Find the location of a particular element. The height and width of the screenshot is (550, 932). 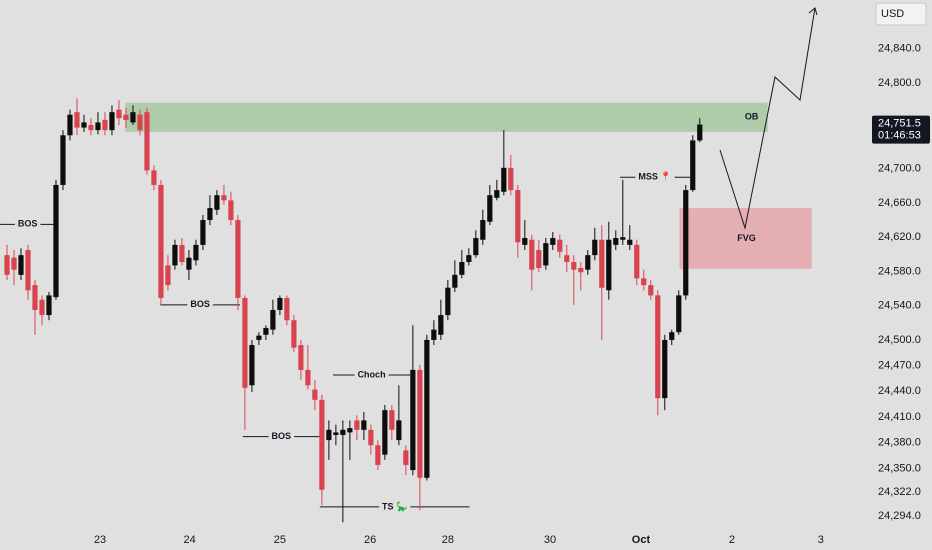

currency: USD is located at coordinates (892, 14).